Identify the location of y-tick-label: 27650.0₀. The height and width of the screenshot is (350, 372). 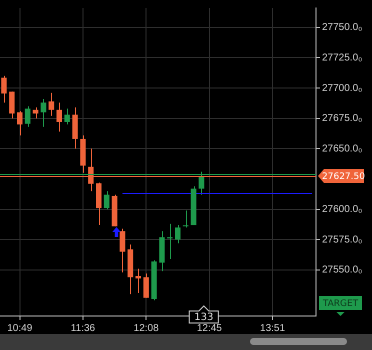
(342, 148).